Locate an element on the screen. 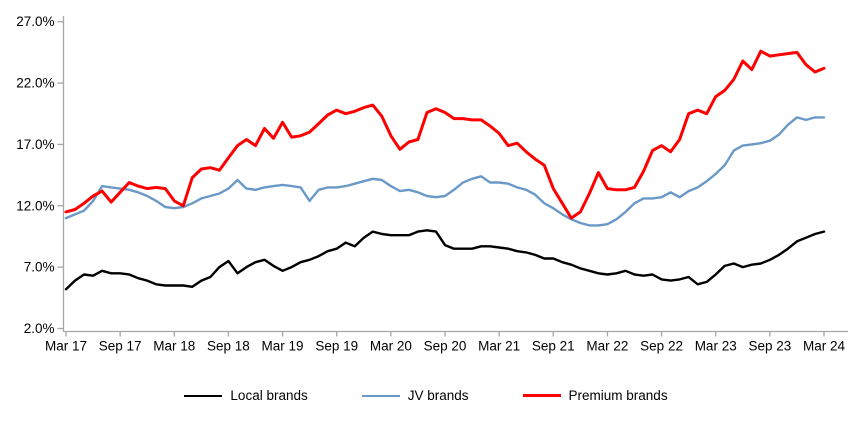  chart-legend: Local brands JV brands Premium brands is located at coordinates (426, 395).